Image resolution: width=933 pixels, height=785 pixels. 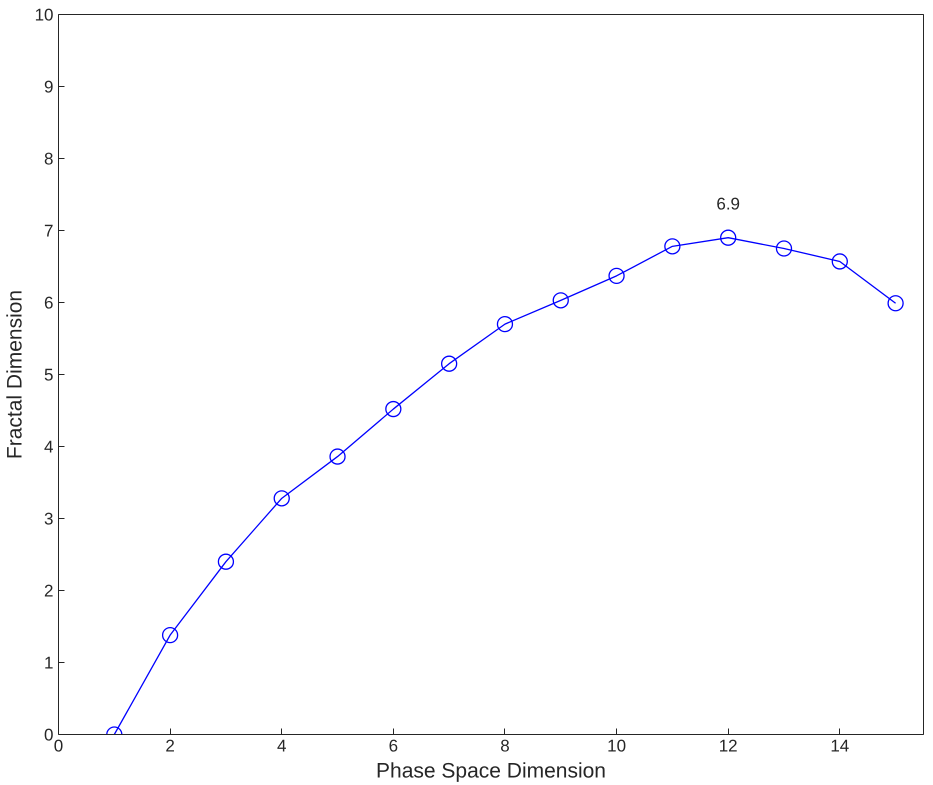 What do you see at coordinates (49, 591) in the screenshot?
I see `y-tick-label: 2` at bounding box center [49, 591].